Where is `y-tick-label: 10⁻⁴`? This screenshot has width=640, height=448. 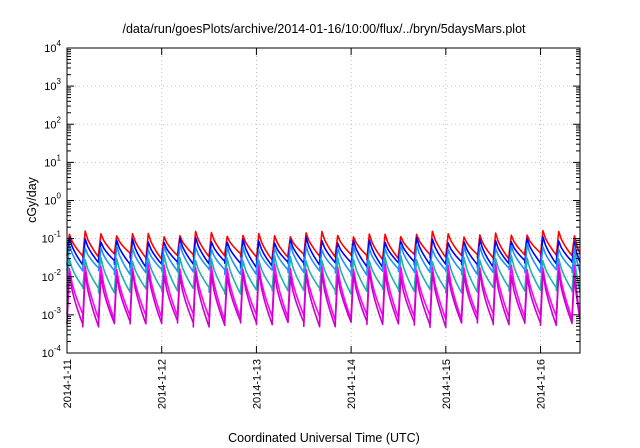 y-tick-label: 10⁻⁴ is located at coordinates (52, 352).